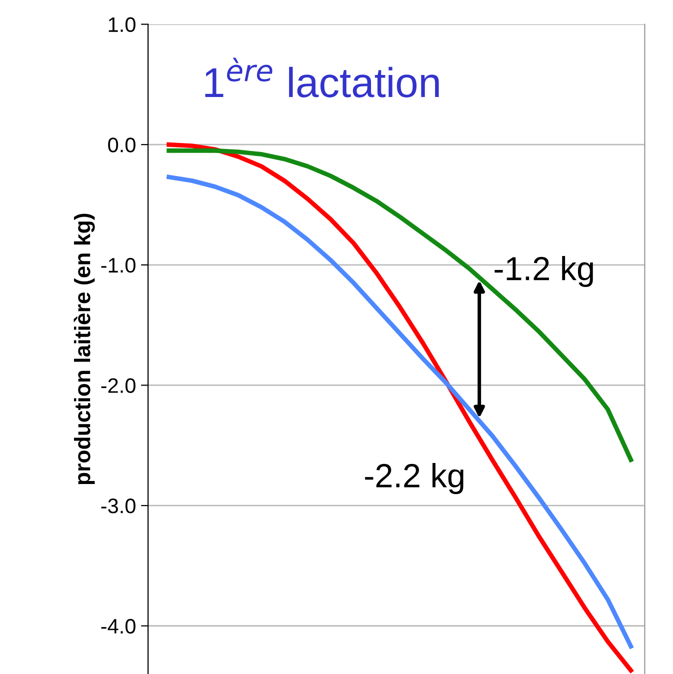  Describe the element at coordinates (118, 385) in the screenshot. I see `y-tick-label: -2.0` at that location.